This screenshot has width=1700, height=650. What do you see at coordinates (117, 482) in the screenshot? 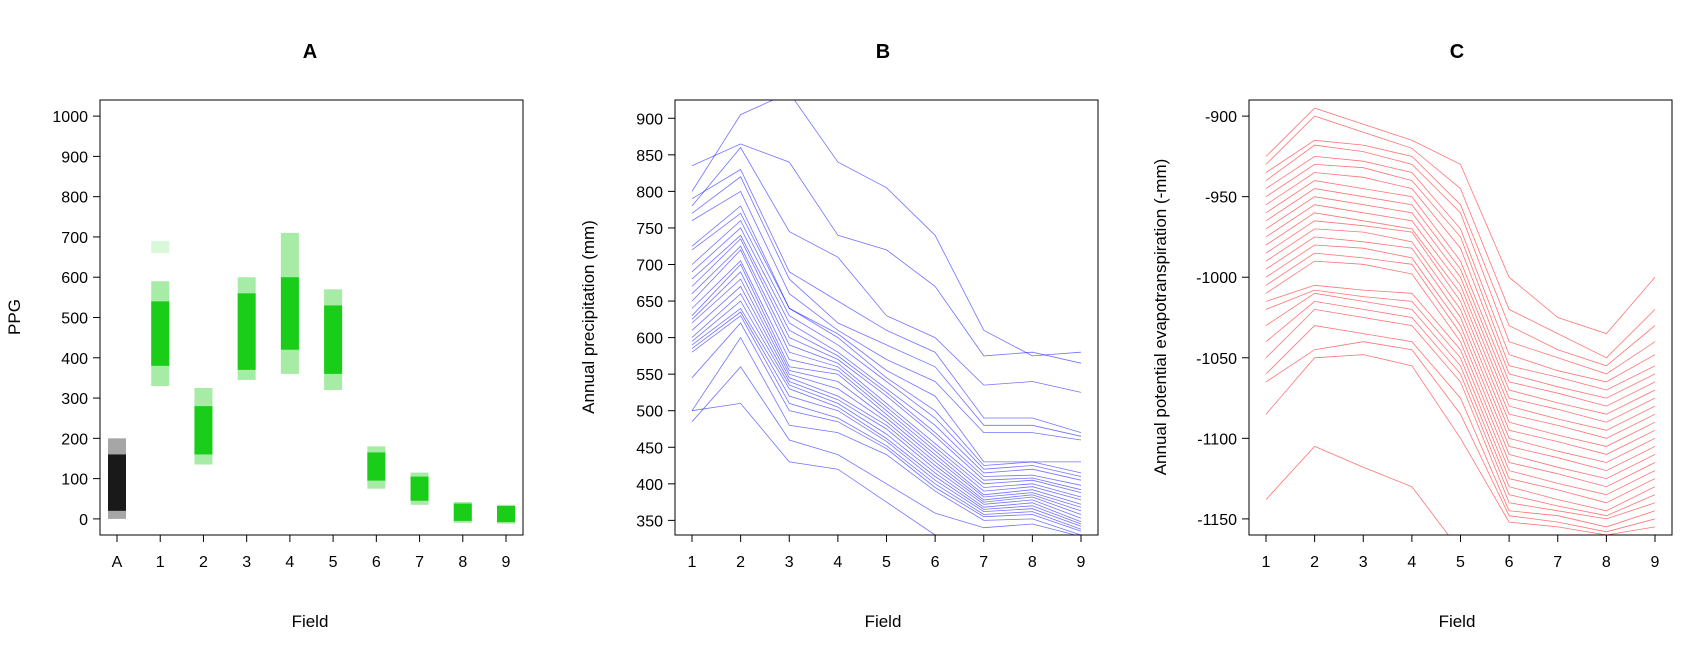
I see `ppg-core-A` at bounding box center [117, 482].